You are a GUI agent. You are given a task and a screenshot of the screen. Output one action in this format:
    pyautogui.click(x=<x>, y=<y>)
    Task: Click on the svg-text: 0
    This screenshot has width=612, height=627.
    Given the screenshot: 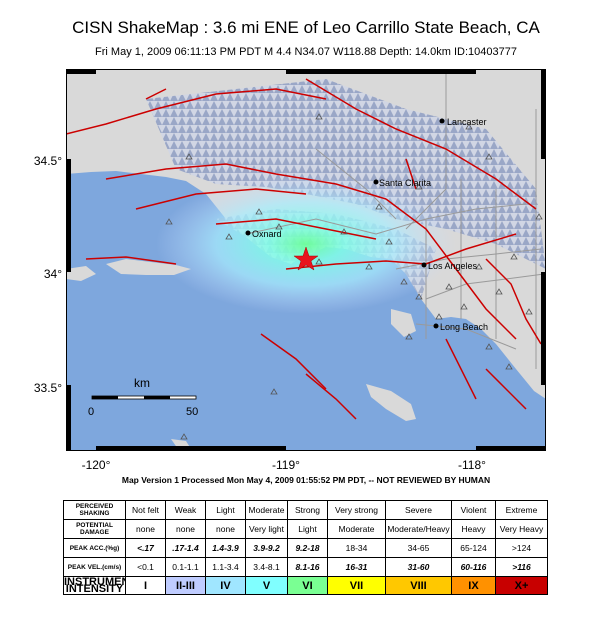 What is the action you would take?
    pyautogui.click(x=91, y=412)
    